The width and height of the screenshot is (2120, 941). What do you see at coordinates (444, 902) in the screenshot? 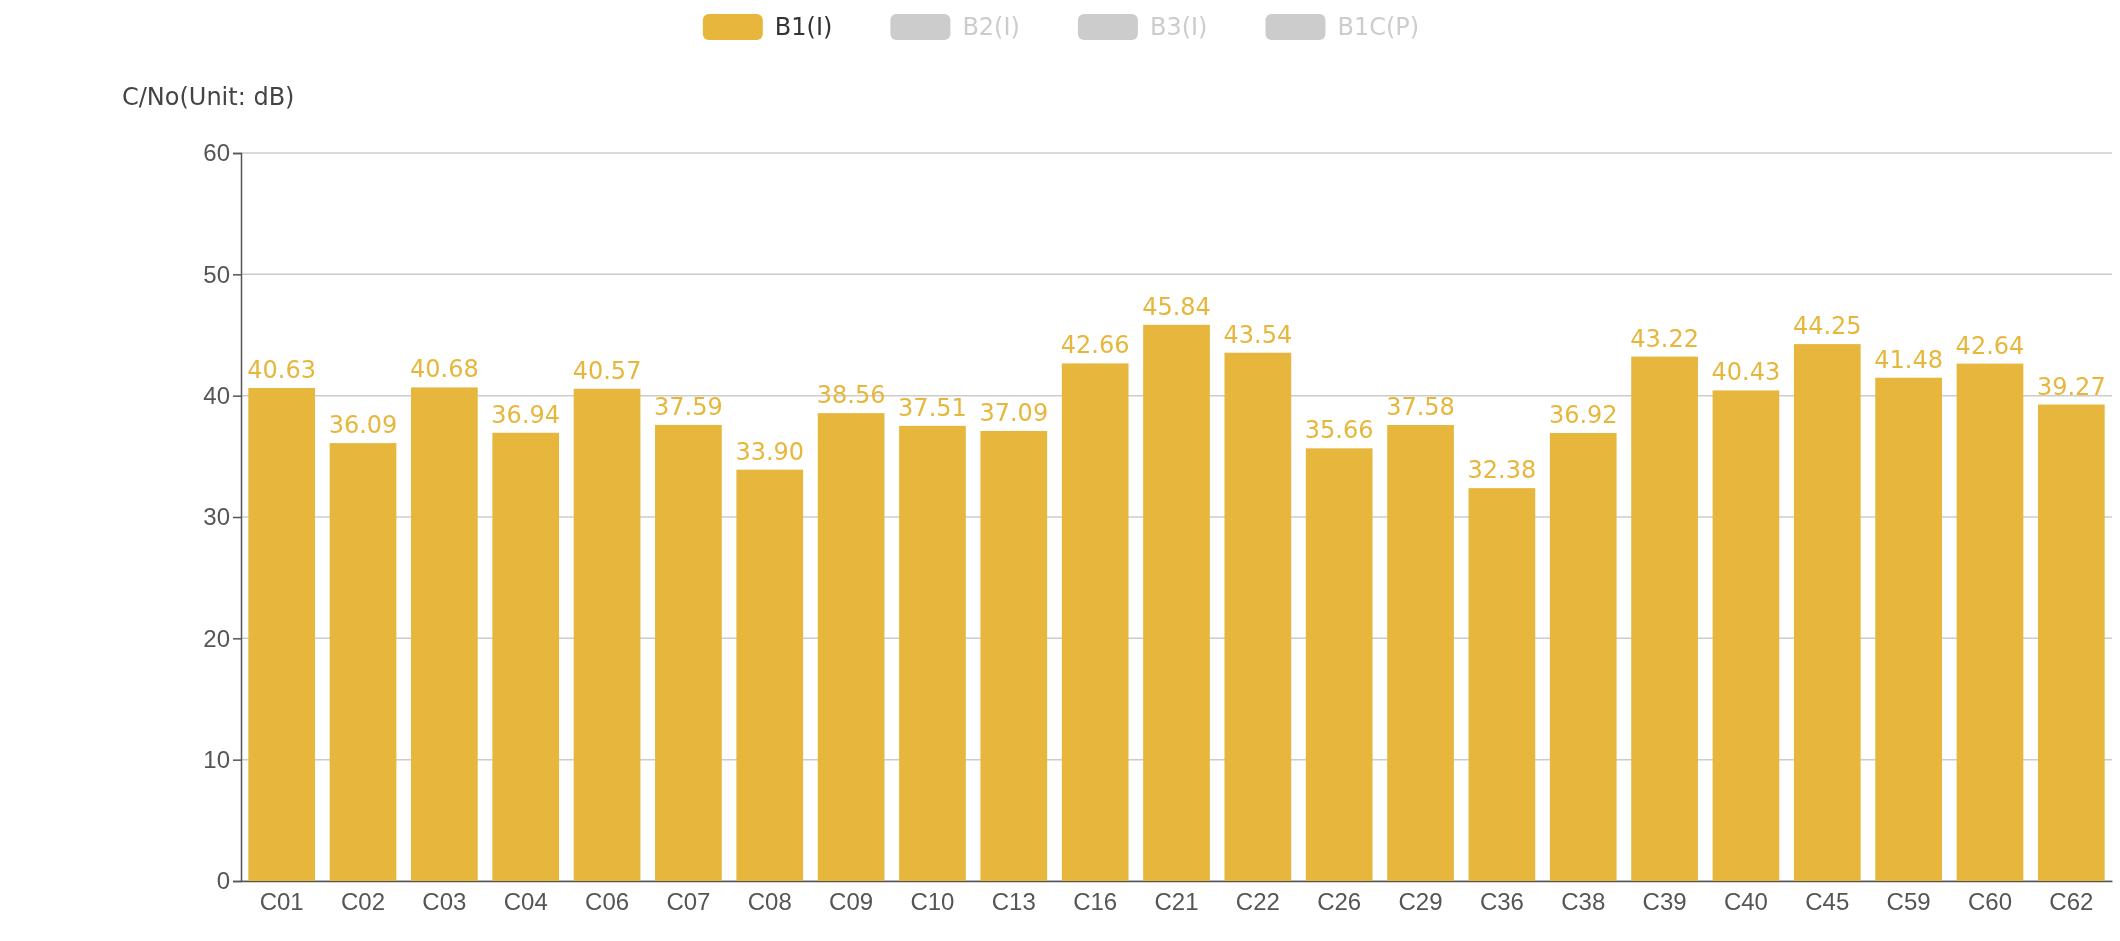
I see `x-tick-label: C03` at bounding box center [444, 902].